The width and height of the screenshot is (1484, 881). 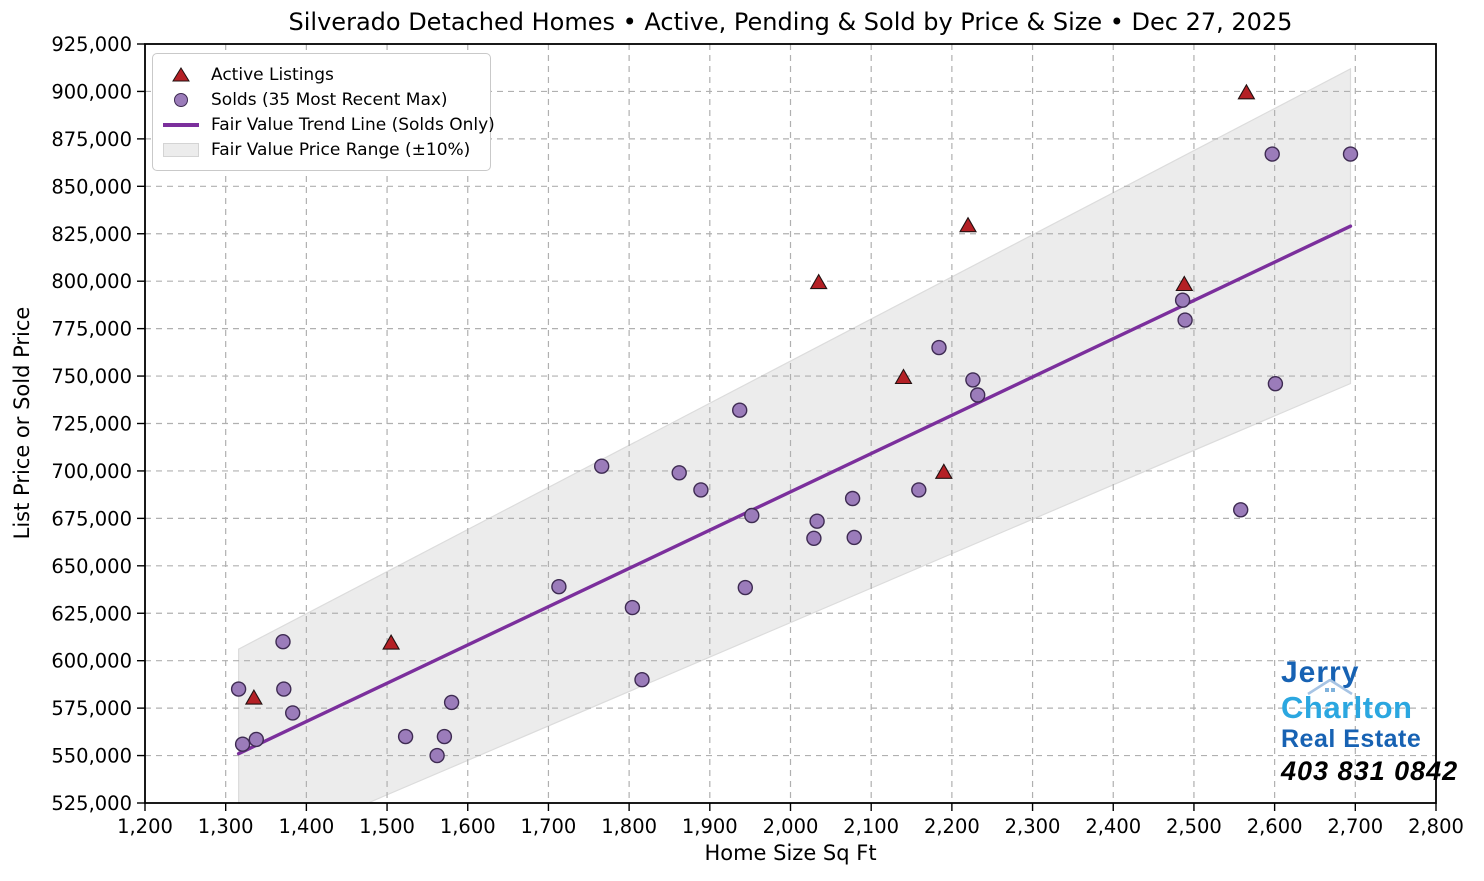 What do you see at coordinates (1351, 739) in the screenshot?
I see `brand-real-estate: Real Estate` at bounding box center [1351, 739].